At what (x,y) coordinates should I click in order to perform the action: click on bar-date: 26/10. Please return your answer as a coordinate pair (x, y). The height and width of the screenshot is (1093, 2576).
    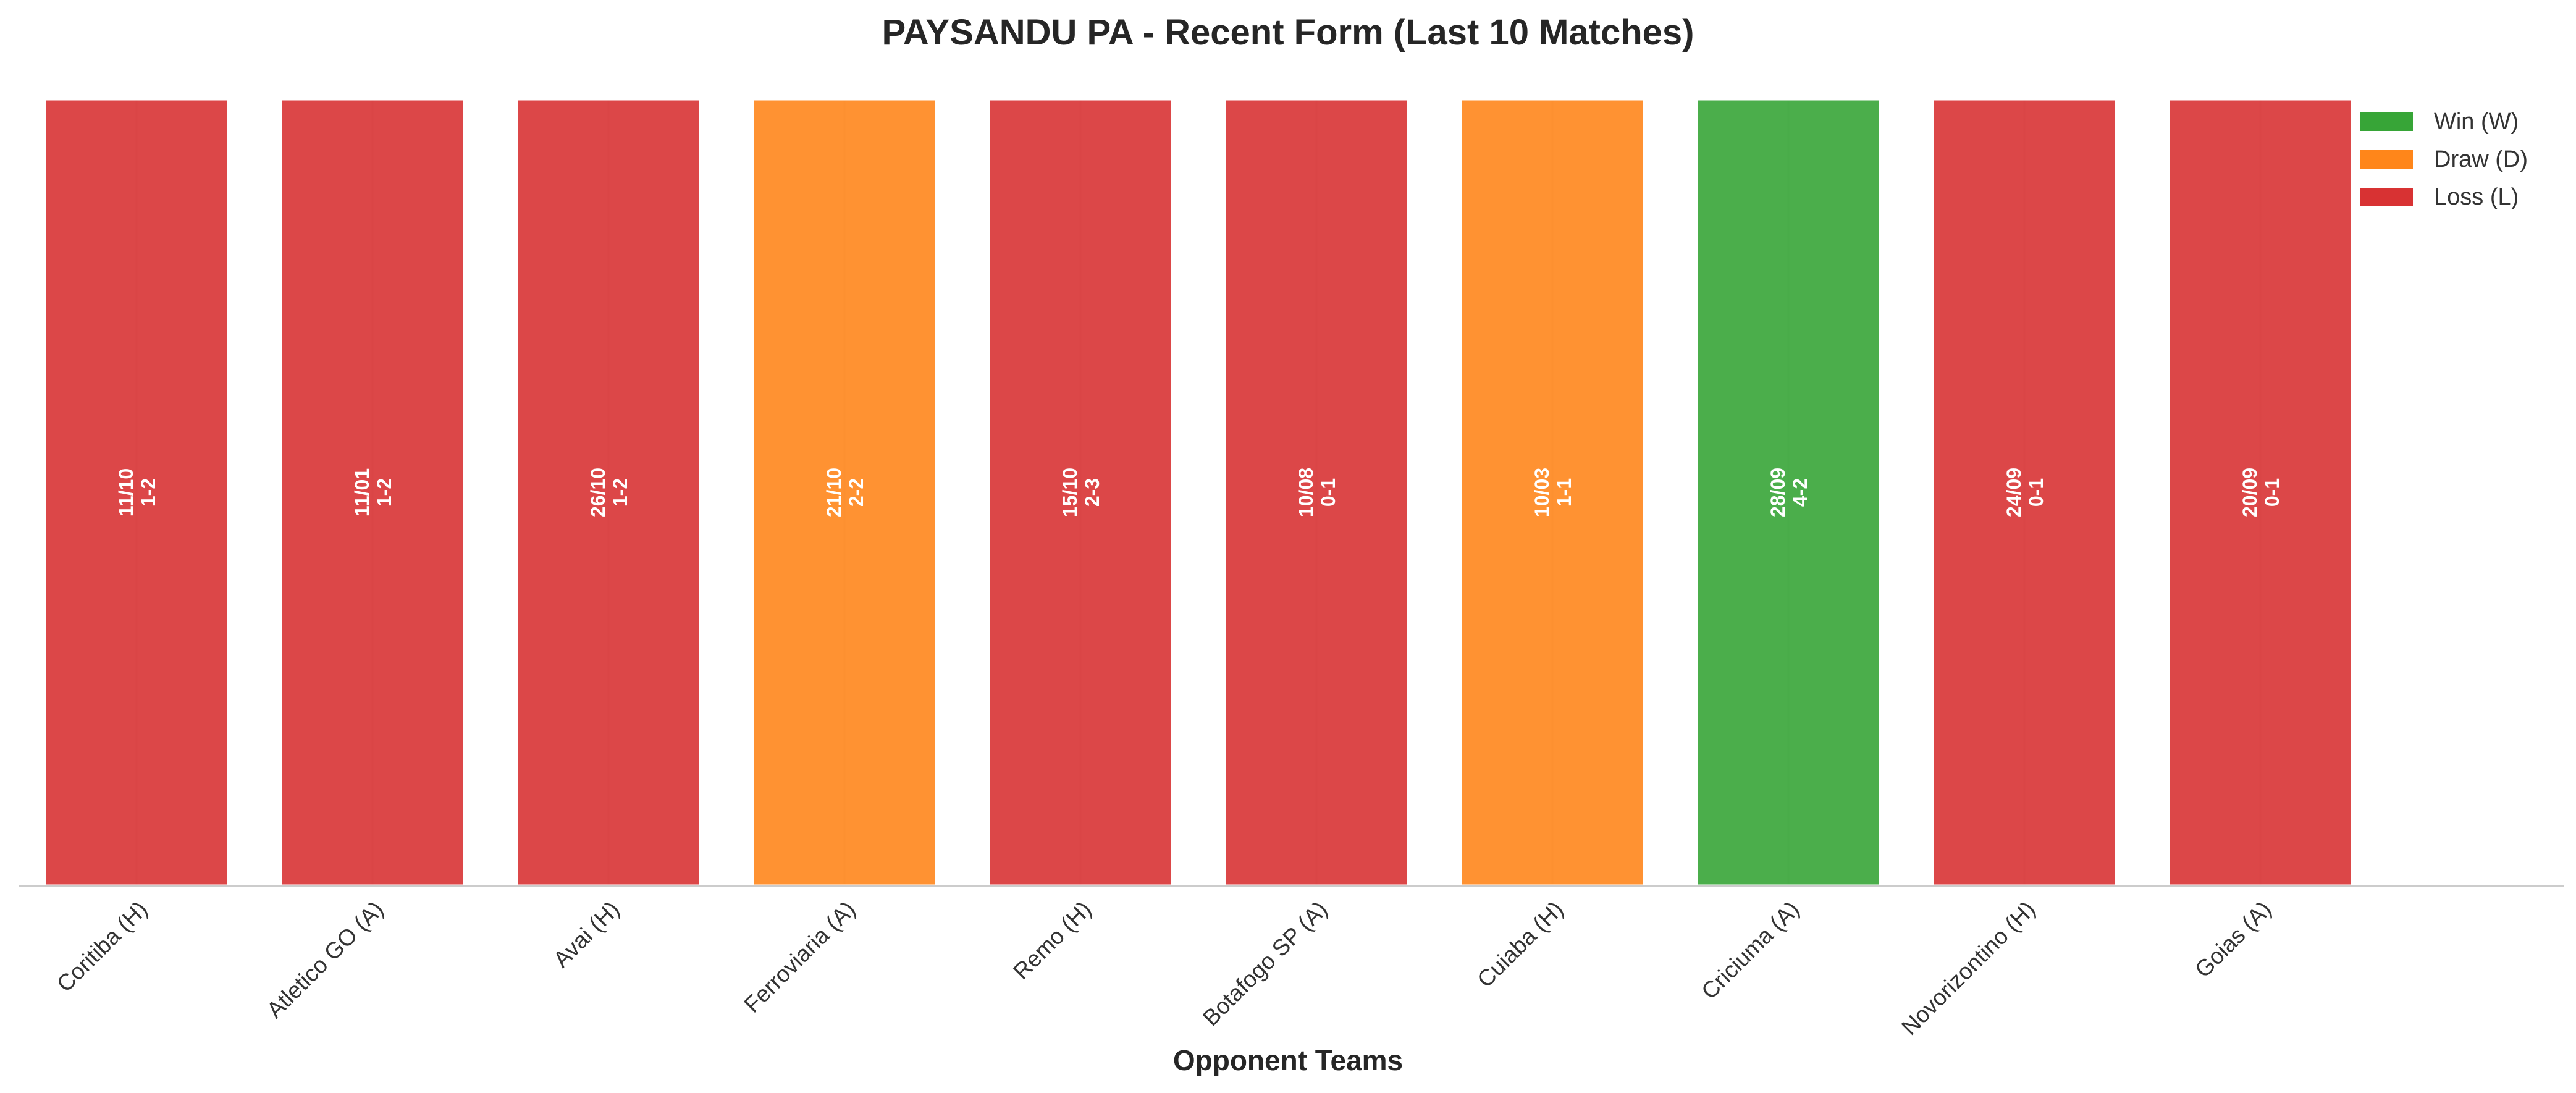
    Looking at the image, I should click on (598, 493).